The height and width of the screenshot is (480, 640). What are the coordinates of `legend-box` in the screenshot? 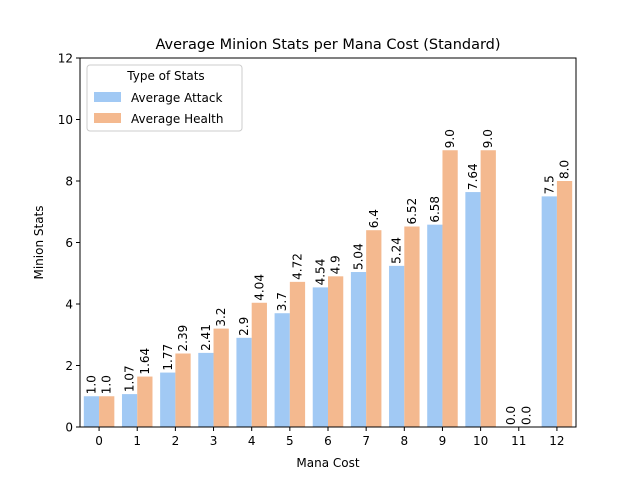 It's located at (164, 98).